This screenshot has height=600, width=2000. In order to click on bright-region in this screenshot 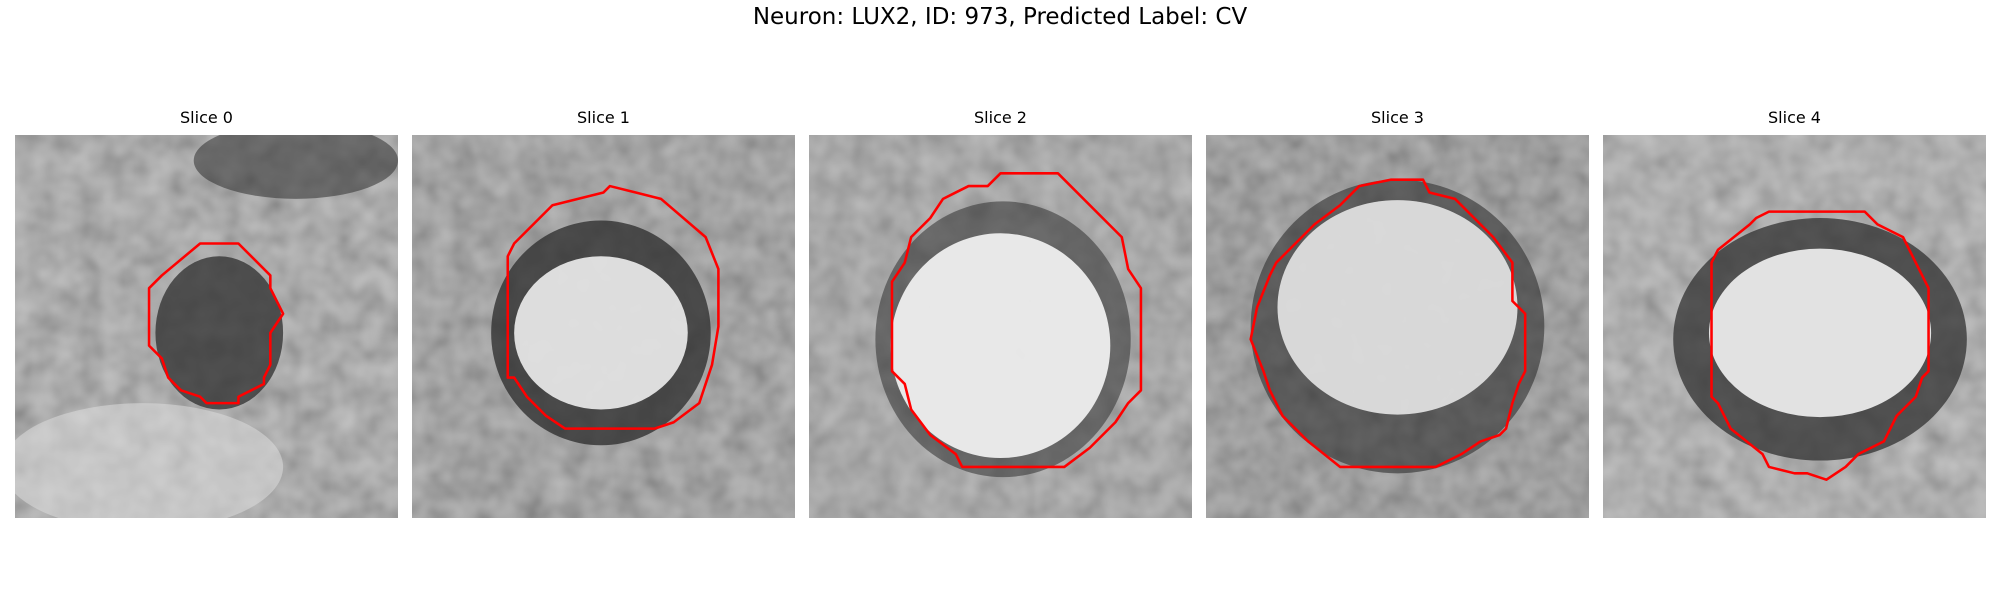, I will do `click(149, 460)`.